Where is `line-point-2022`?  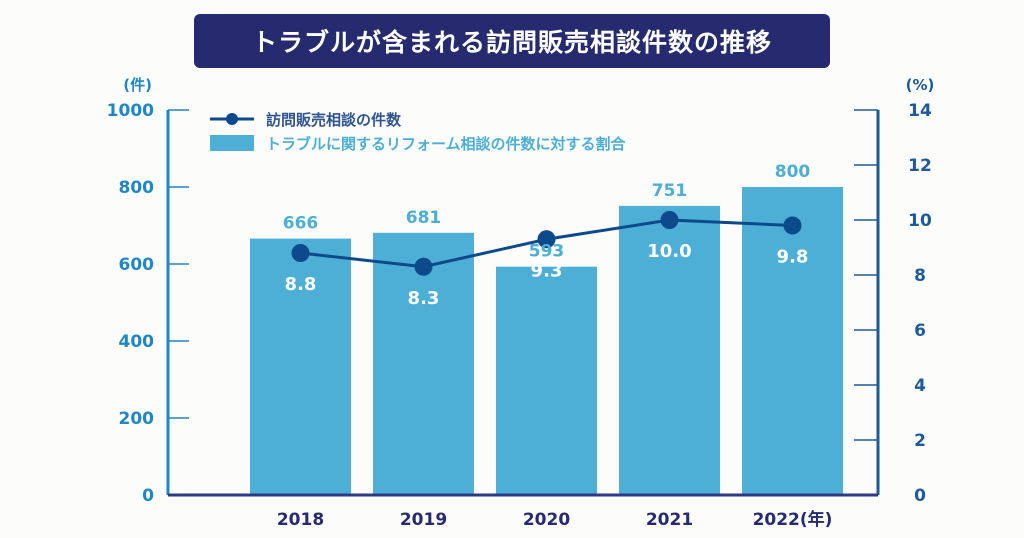
line-point-2022 is located at coordinates (792, 225).